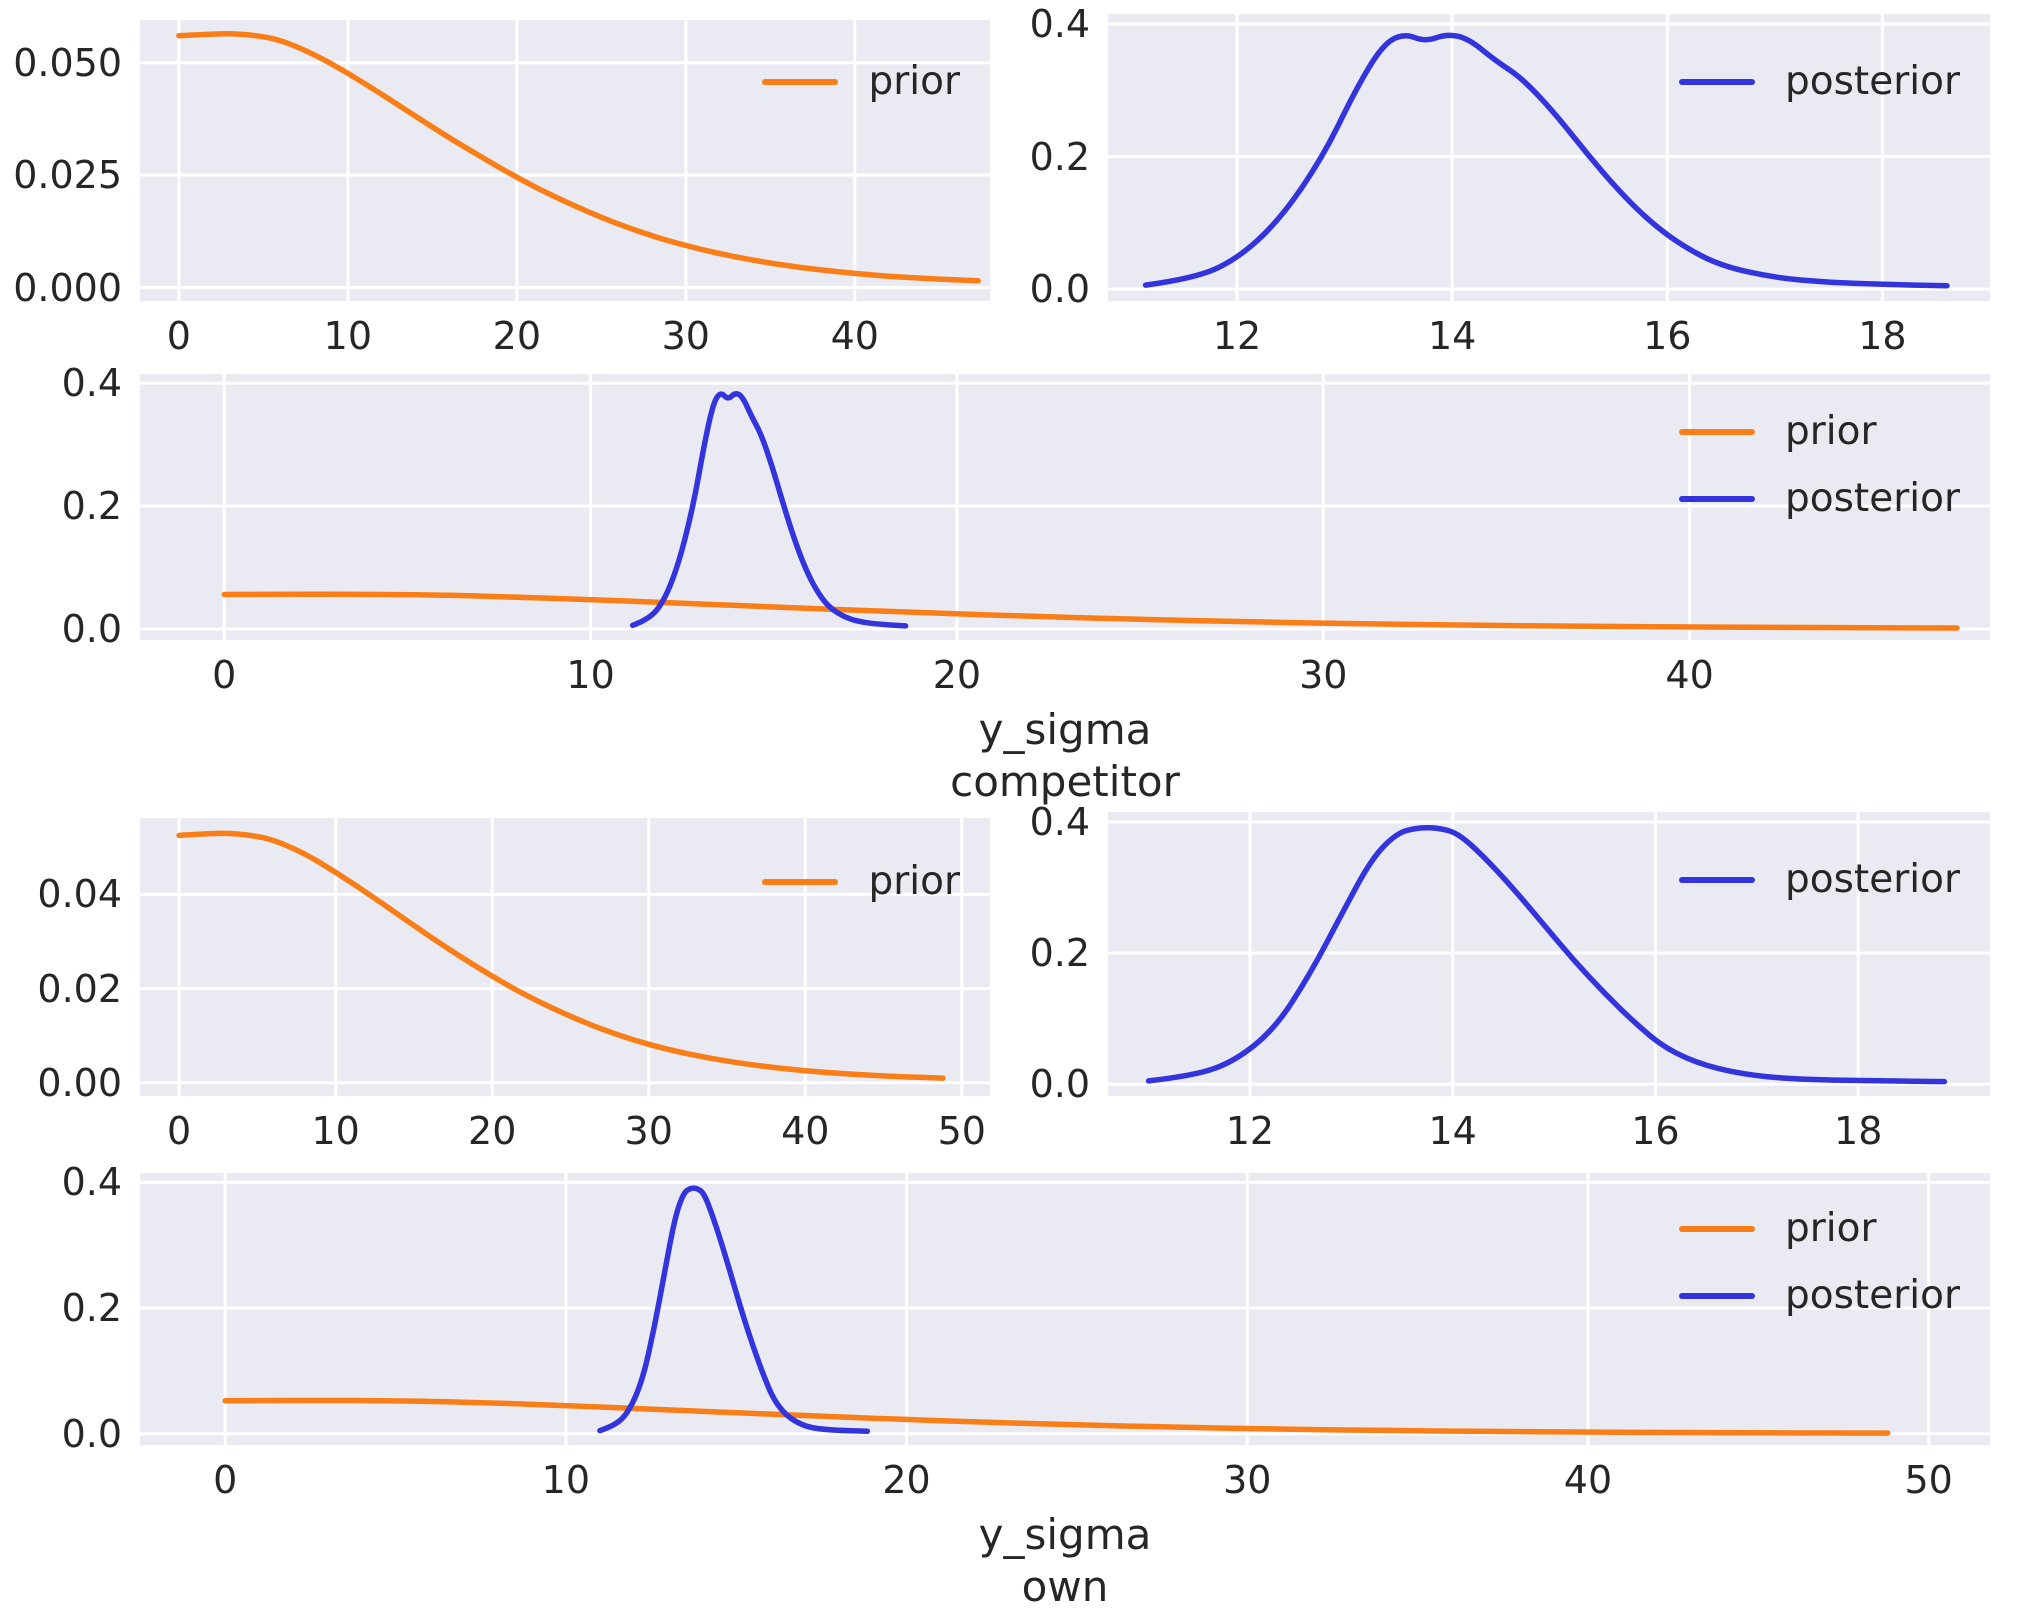 The image size is (2023, 1623). I want to click on subplot-own-prior: 0 10 20 30 40 50 0.00 0.02 0.04 prior, so click(513, 984).